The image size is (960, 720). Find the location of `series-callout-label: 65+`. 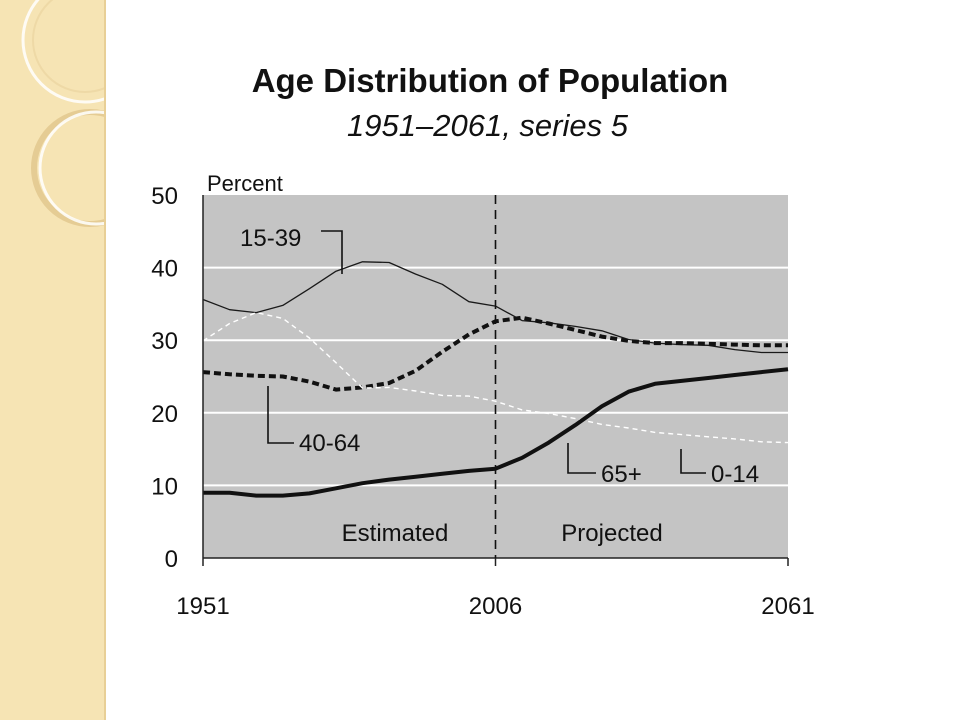

series-callout-label: 65+ is located at coordinates (621, 474).